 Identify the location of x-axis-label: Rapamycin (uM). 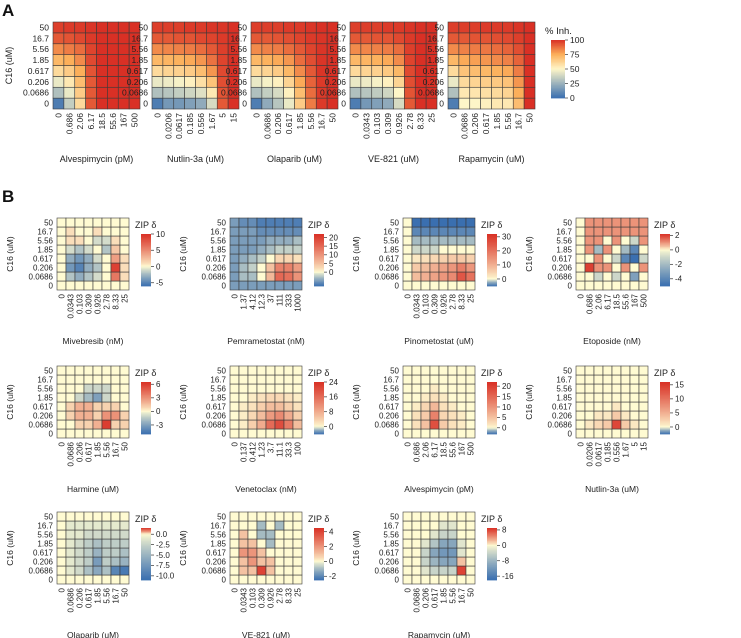
(439, 634).